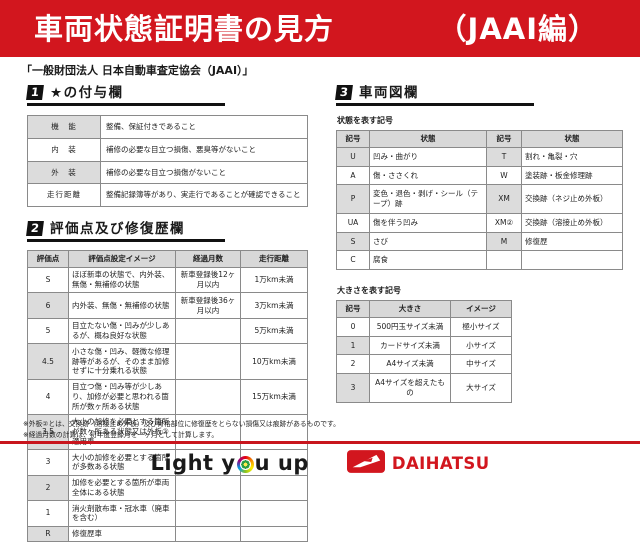  What do you see at coordinates (167, 172) in the screenshot?
I see `table-row: 外 装補修の必要な目立つ損傷がないこと` at bounding box center [167, 172].